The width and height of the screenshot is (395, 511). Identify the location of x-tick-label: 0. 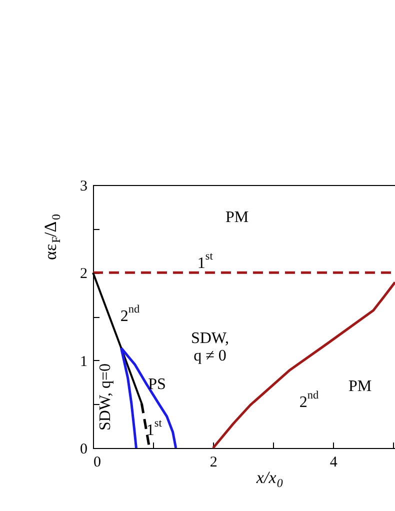
(97, 462).